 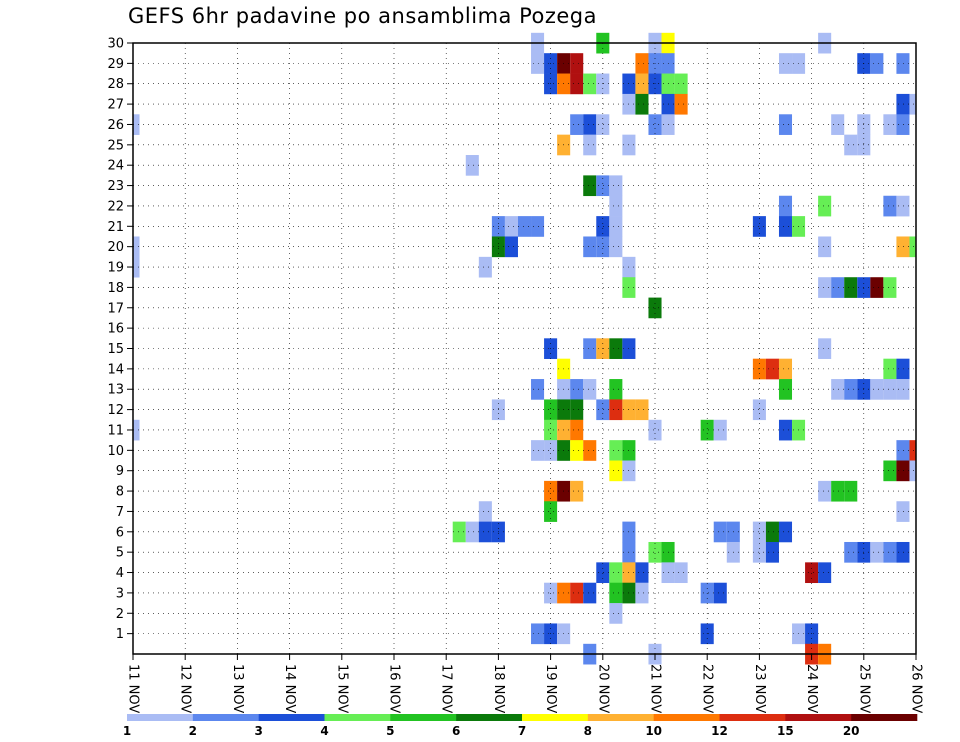 What do you see at coordinates (115, 145) in the screenshot?
I see `y-tick-label: 25` at bounding box center [115, 145].